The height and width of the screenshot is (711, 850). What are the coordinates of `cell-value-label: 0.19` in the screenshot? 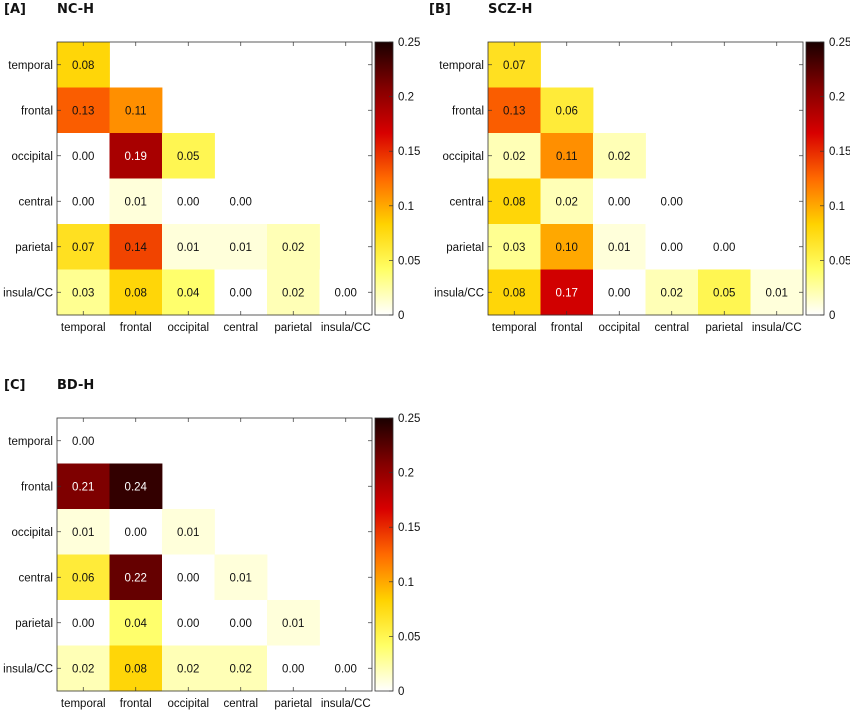 It's located at (136, 157).